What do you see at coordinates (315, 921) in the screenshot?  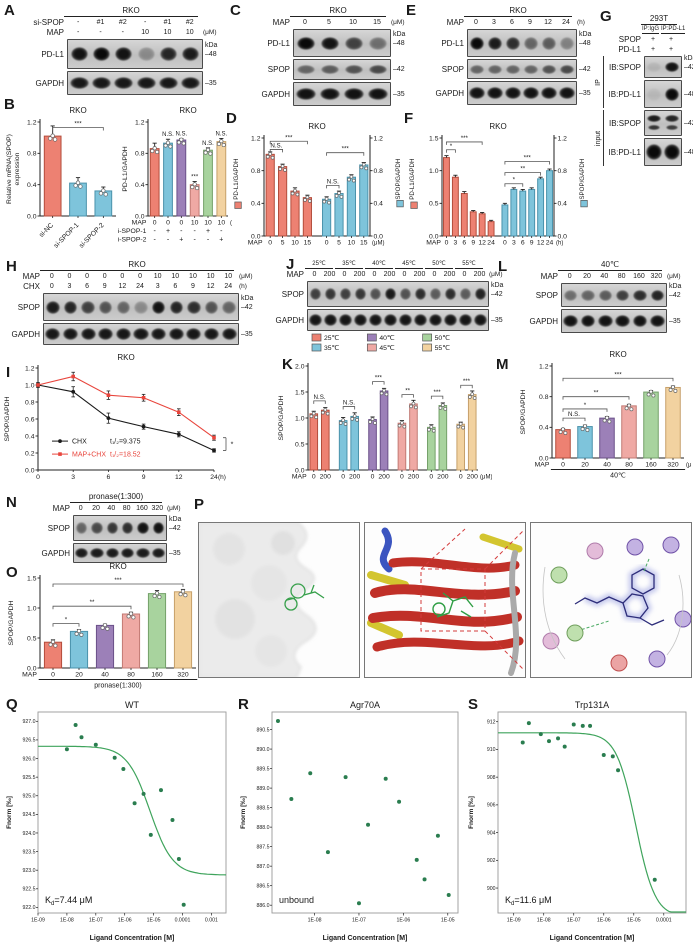 I see `svg-text: 1E-08` at bounding box center [315, 921].